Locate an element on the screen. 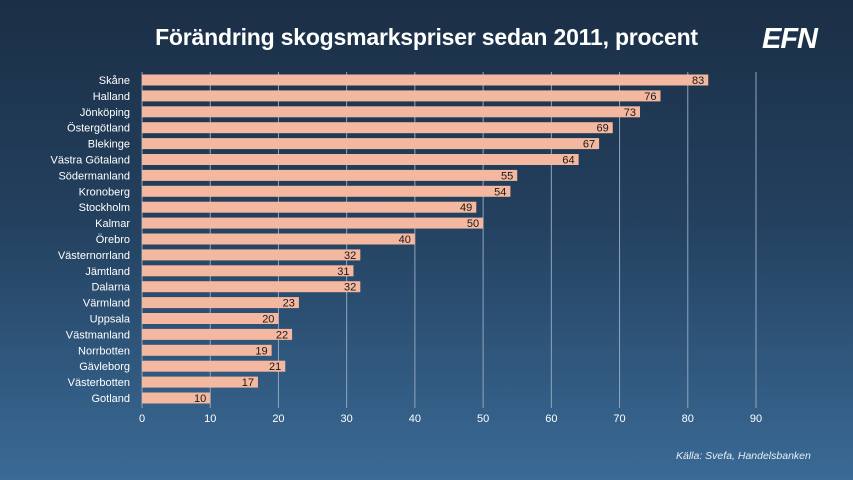 The height and width of the screenshot is (480, 853). value-label: 40 is located at coordinates (405, 240).